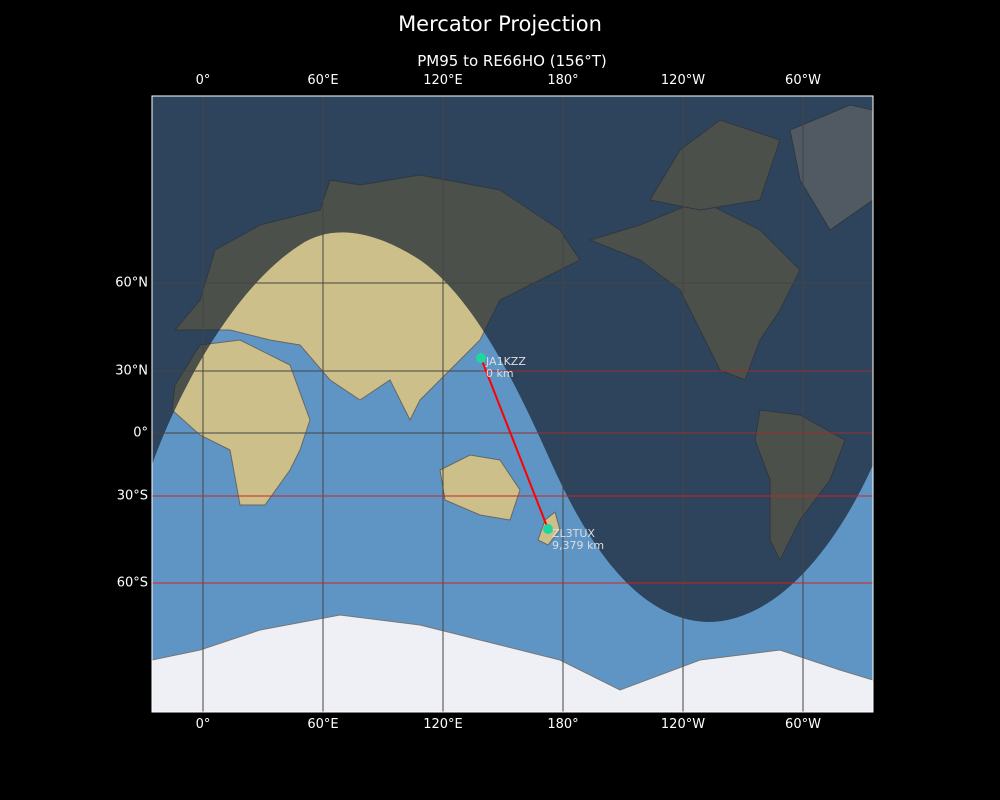 The width and height of the screenshot is (1000, 800). What do you see at coordinates (203, 80) in the screenshot?
I see `lon-tick-top: 0°` at bounding box center [203, 80].